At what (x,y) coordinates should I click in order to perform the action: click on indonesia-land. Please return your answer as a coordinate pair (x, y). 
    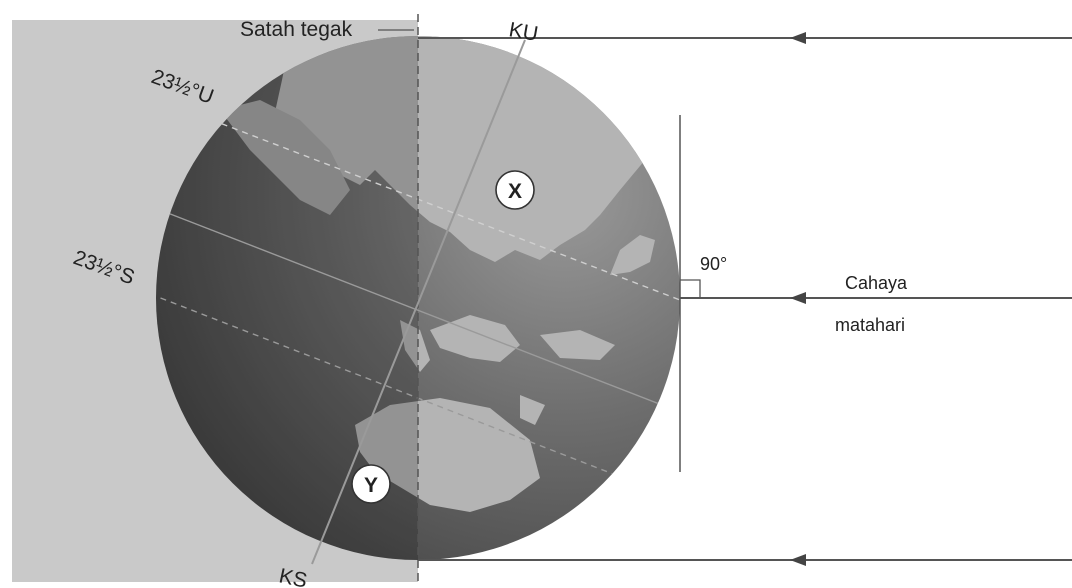
    Looking at the image, I should click on (475, 338).